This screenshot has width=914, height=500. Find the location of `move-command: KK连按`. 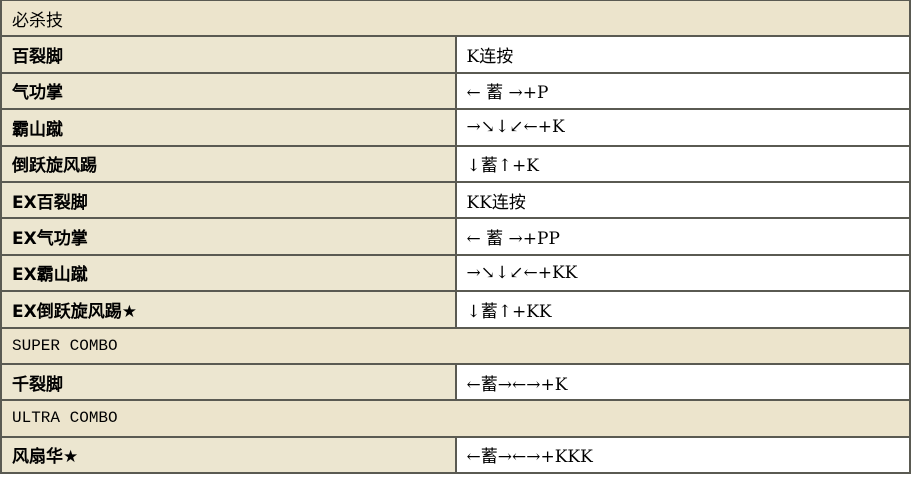

move-command: KK连按 is located at coordinates (682, 200).